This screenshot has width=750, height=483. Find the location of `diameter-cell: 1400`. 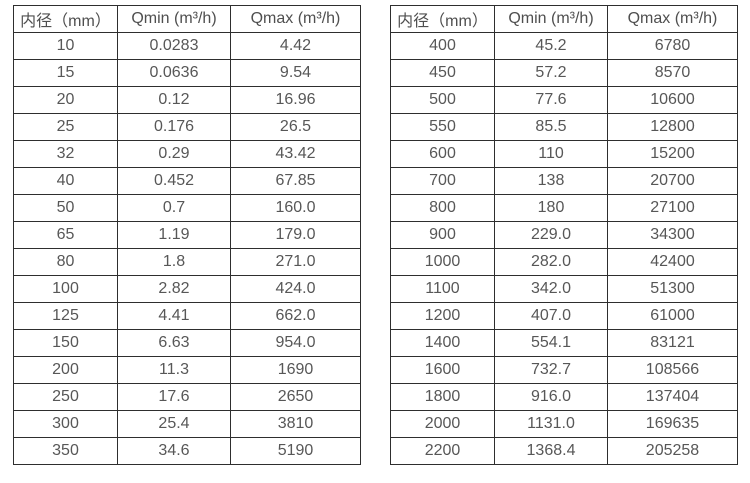

diameter-cell: 1400 is located at coordinates (442, 343).